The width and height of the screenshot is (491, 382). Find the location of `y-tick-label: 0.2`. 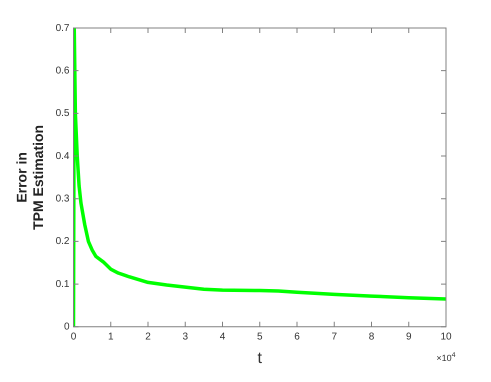

y-tick-label: 0.2 is located at coordinates (63, 242).